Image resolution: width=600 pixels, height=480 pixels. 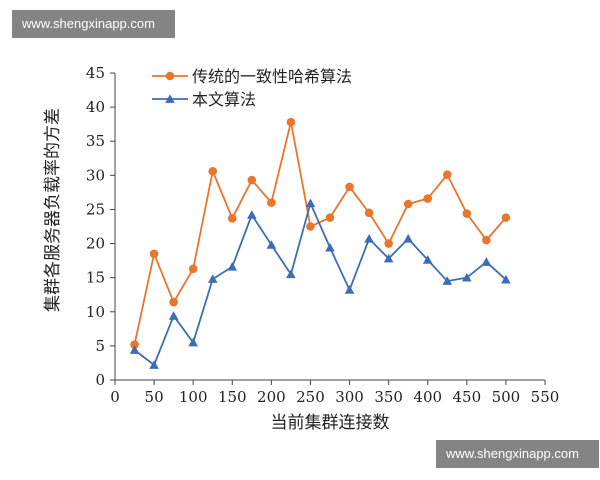 I want to click on y-tick-label: 5, so click(x=100, y=346).